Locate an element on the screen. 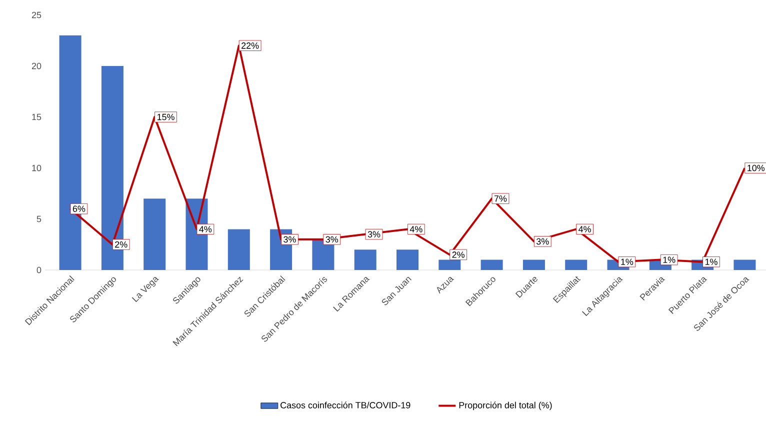  data-label: 15% is located at coordinates (165, 117).